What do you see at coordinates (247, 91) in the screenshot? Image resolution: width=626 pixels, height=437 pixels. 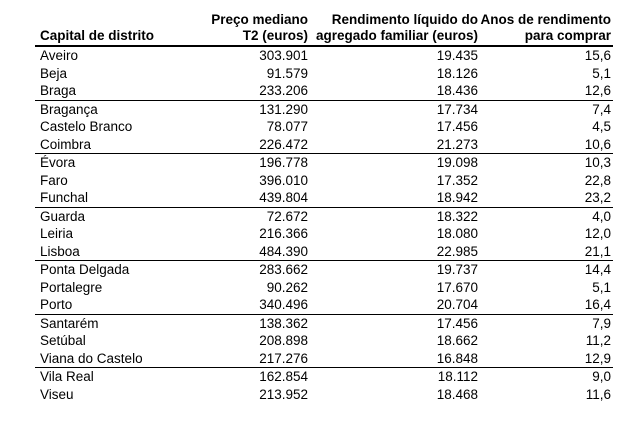 I see `value-cell: 233.206` at bounding box center [247, 91].